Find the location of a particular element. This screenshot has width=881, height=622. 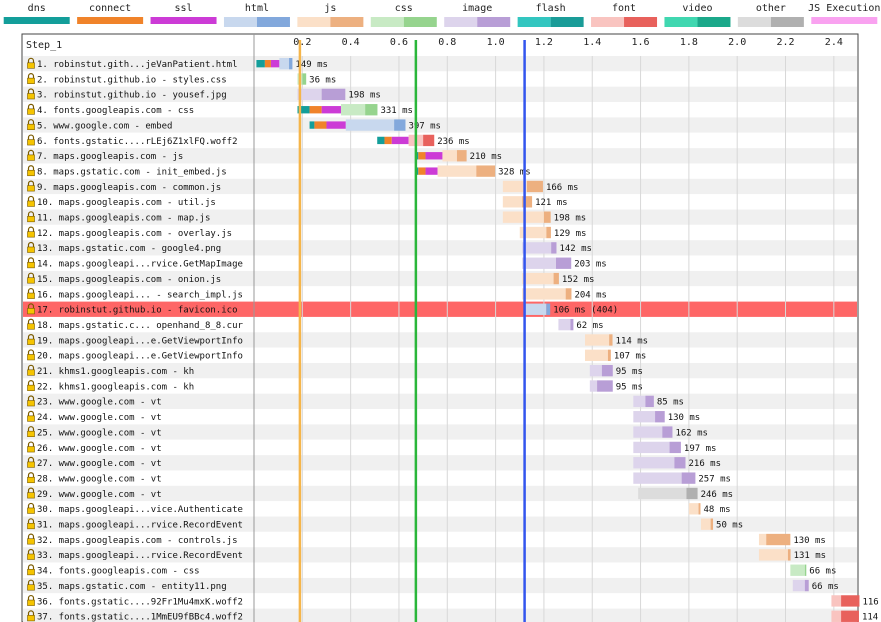

request-bar: 198 ms is located at coordinates (339, 94).